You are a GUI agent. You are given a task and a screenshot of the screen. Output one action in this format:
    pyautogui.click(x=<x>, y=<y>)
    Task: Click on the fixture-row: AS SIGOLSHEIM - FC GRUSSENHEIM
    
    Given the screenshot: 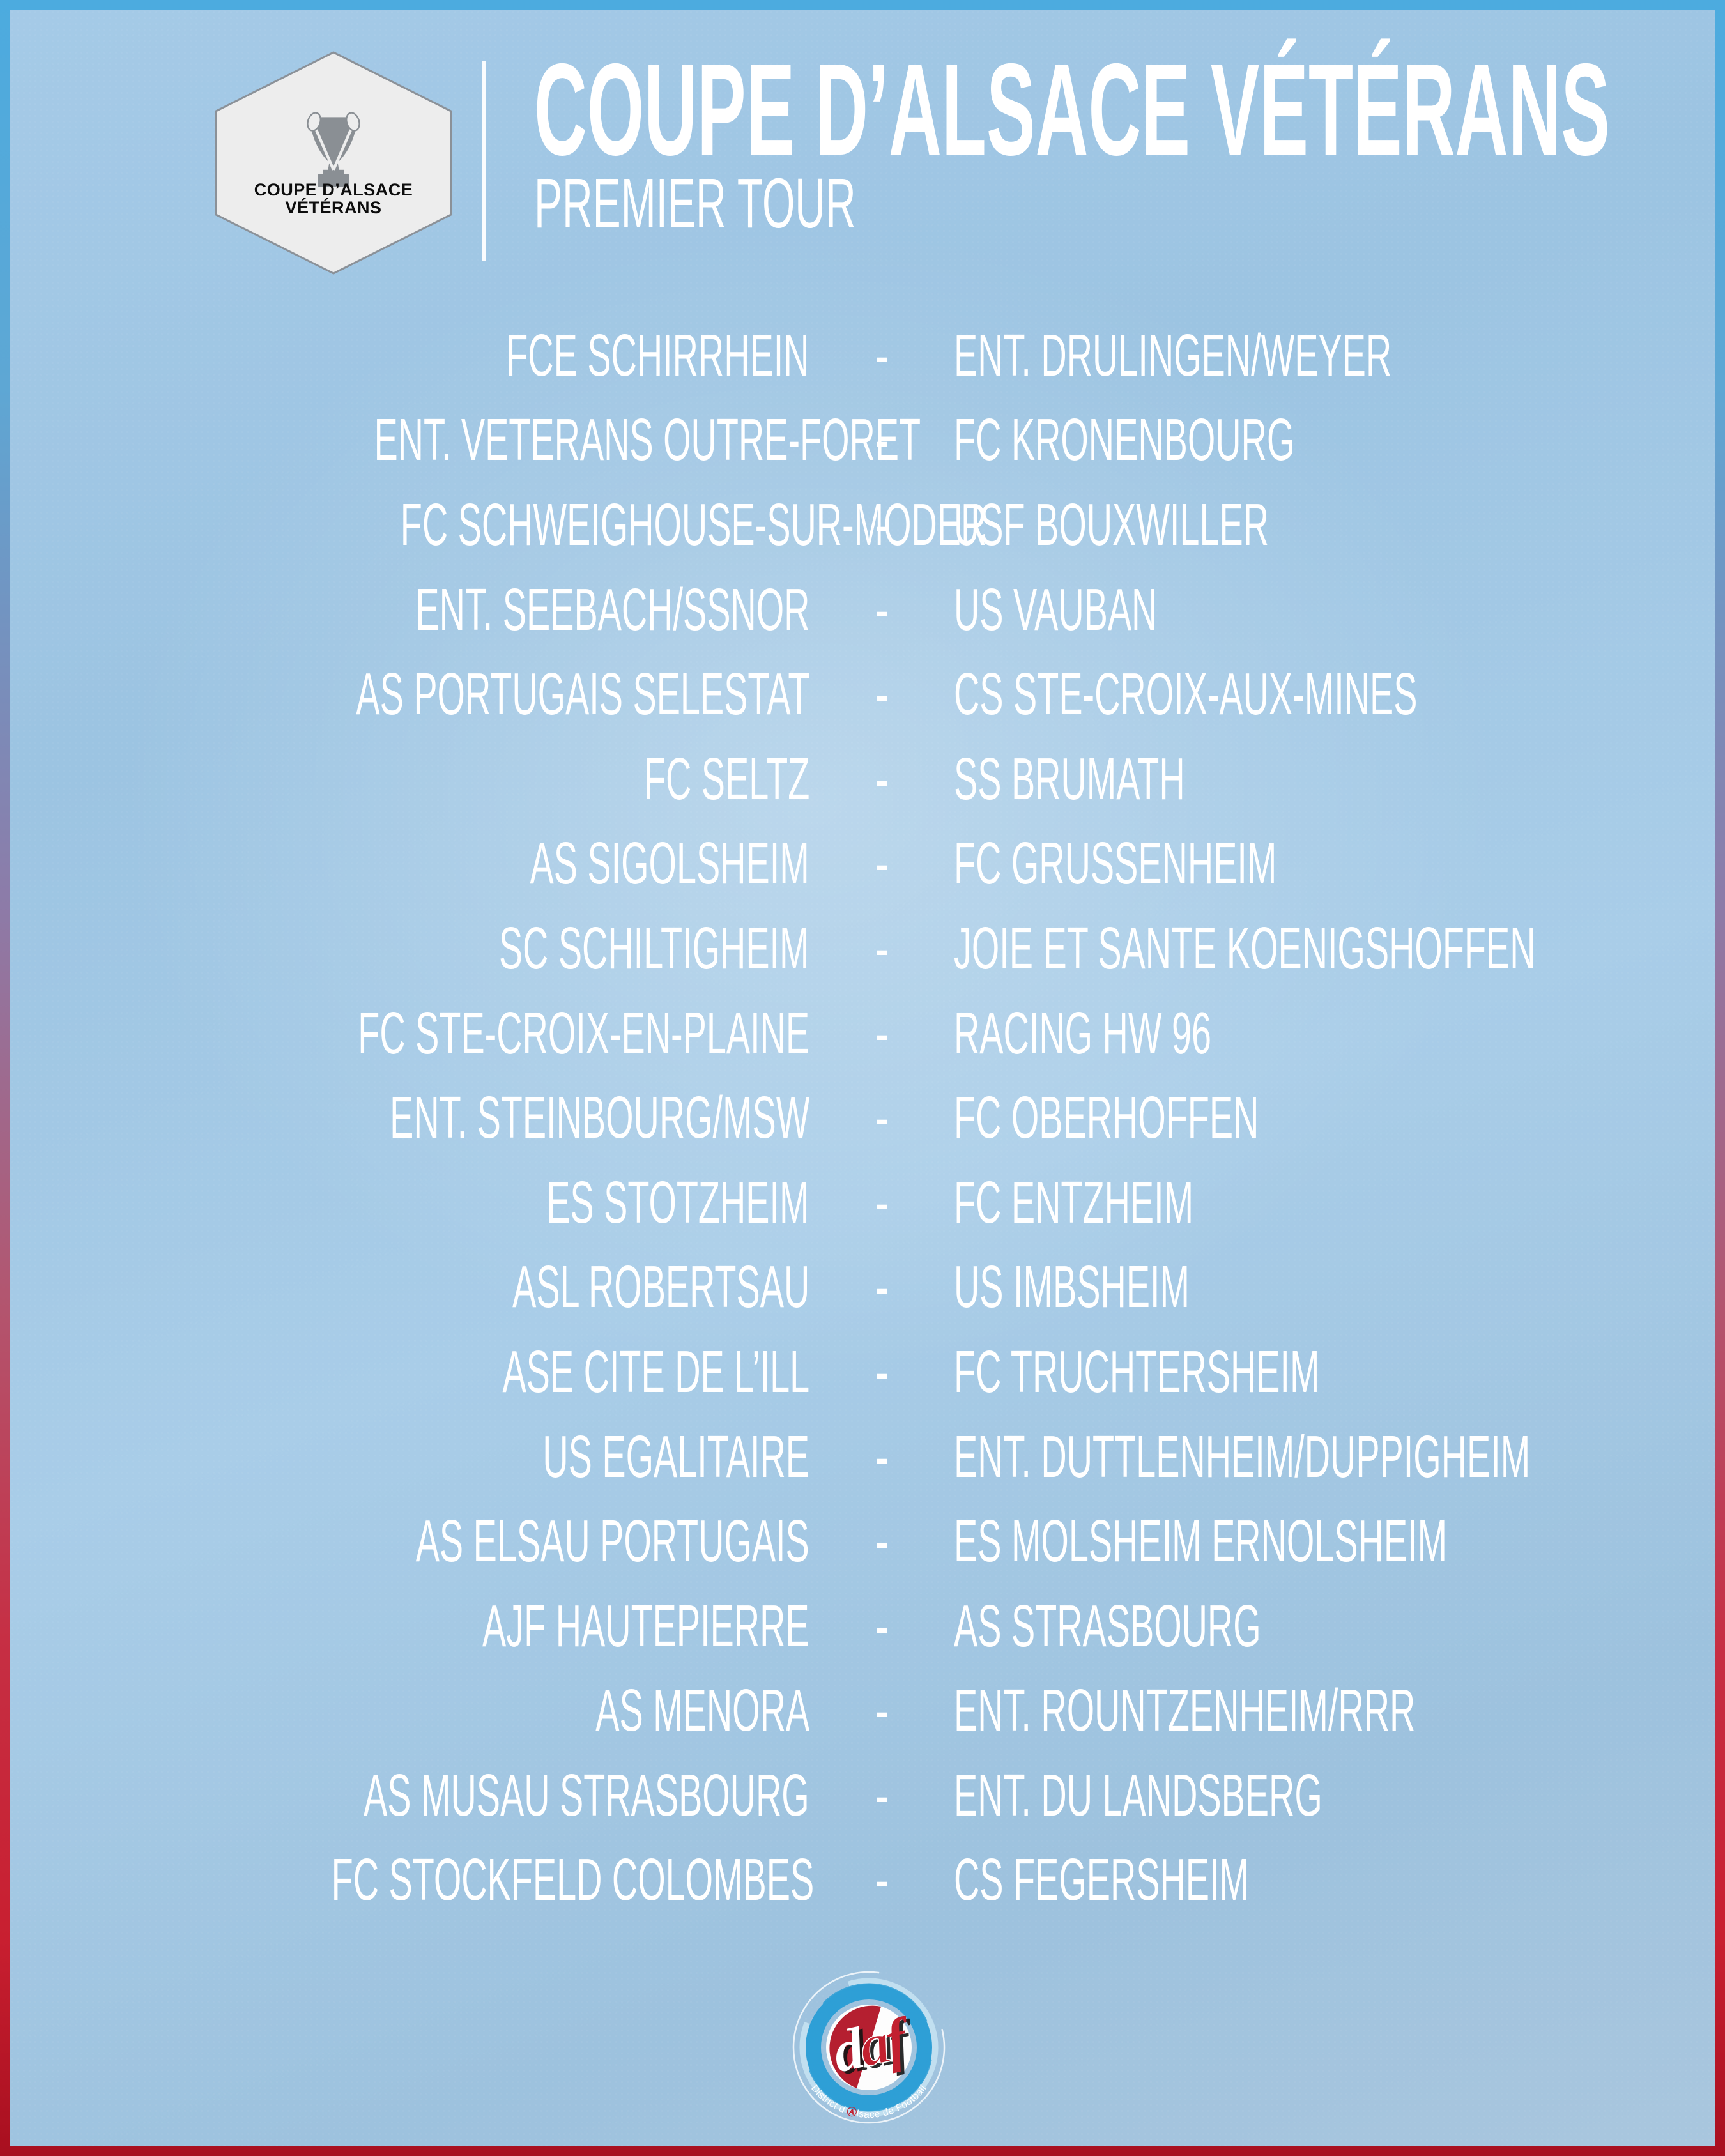 What is the action you would take?
    pyautogui.click(x=862, y=864)
    